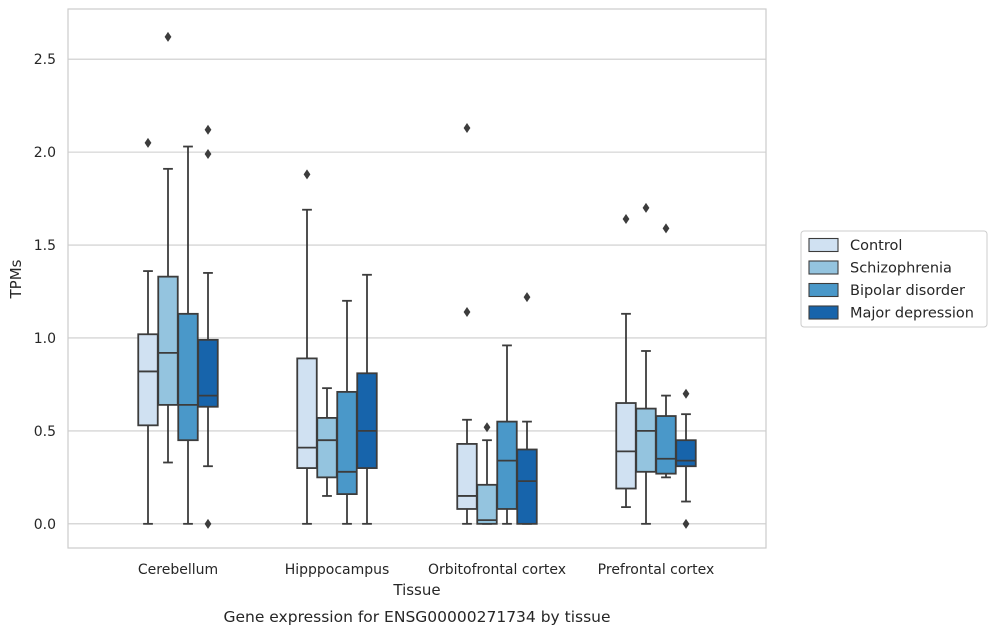 This screenshot has width=997, height=634. What do you see at coordinates (416, 590) in the screenshot?
I see `x-axis-label: Tissue` at bounding box center [416, 590].